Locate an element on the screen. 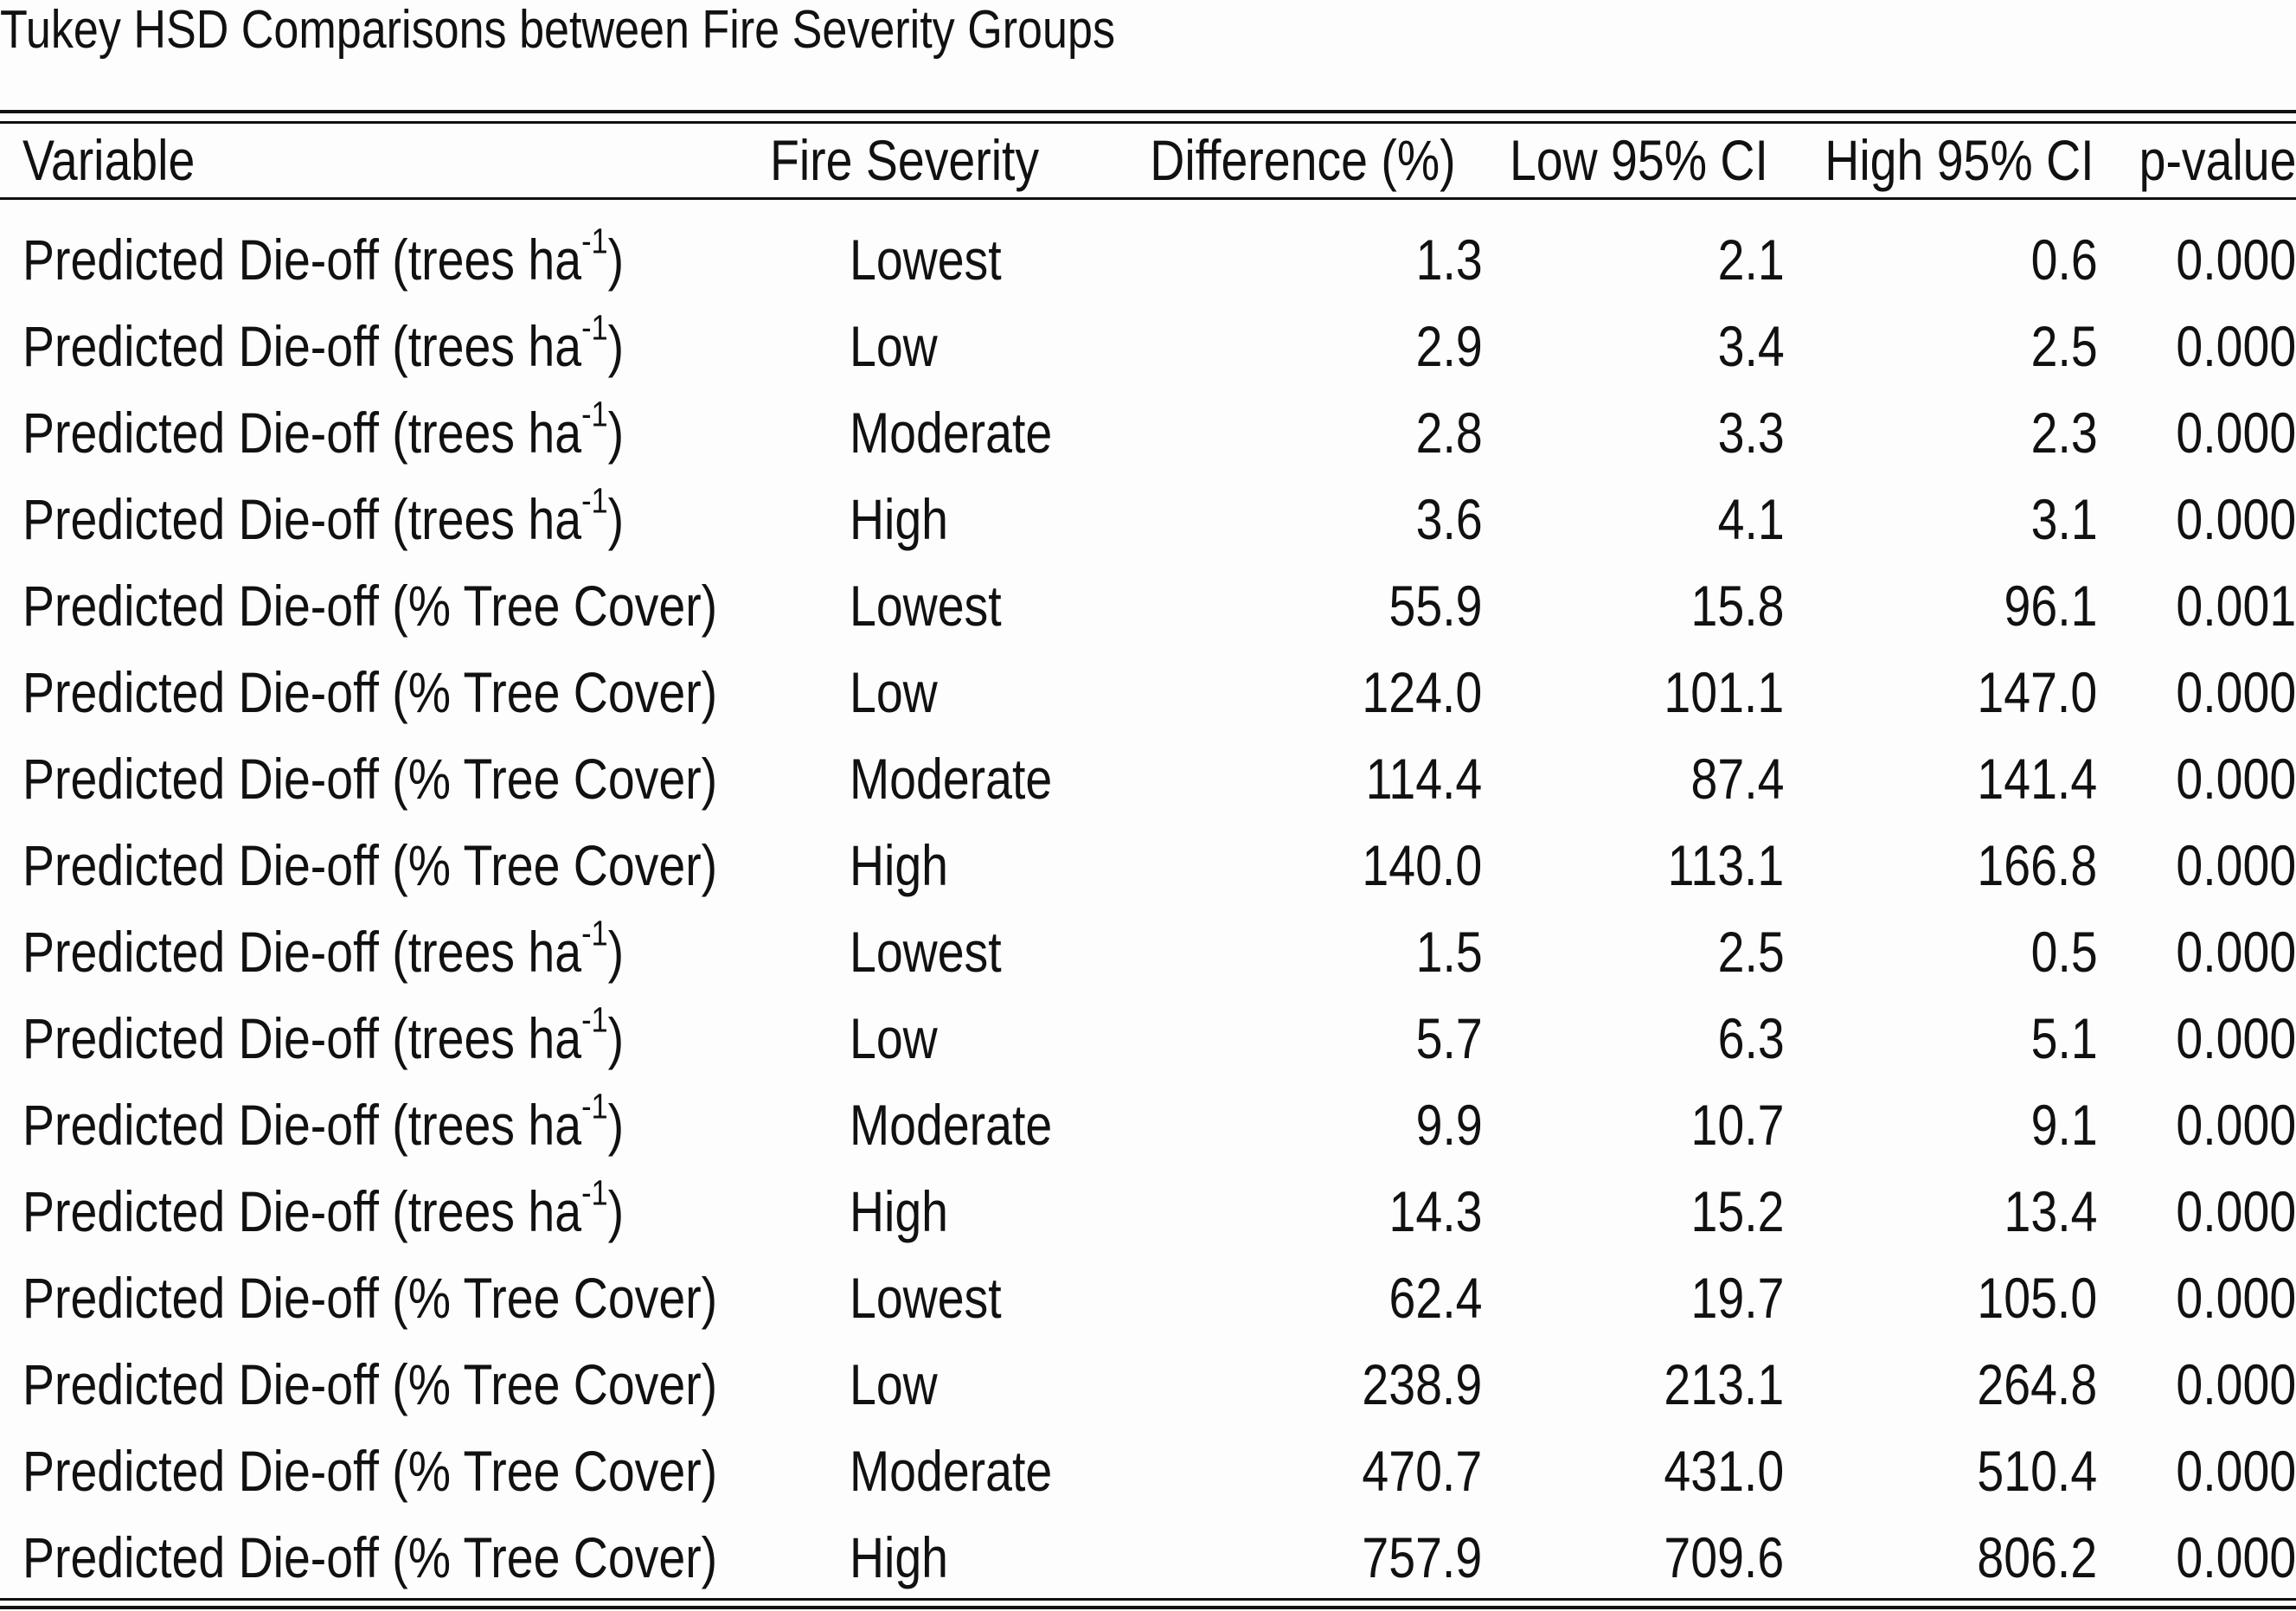 The image size is (2296, 1611). column-header-p-value: p-value is located at coordinates (2218, 160).